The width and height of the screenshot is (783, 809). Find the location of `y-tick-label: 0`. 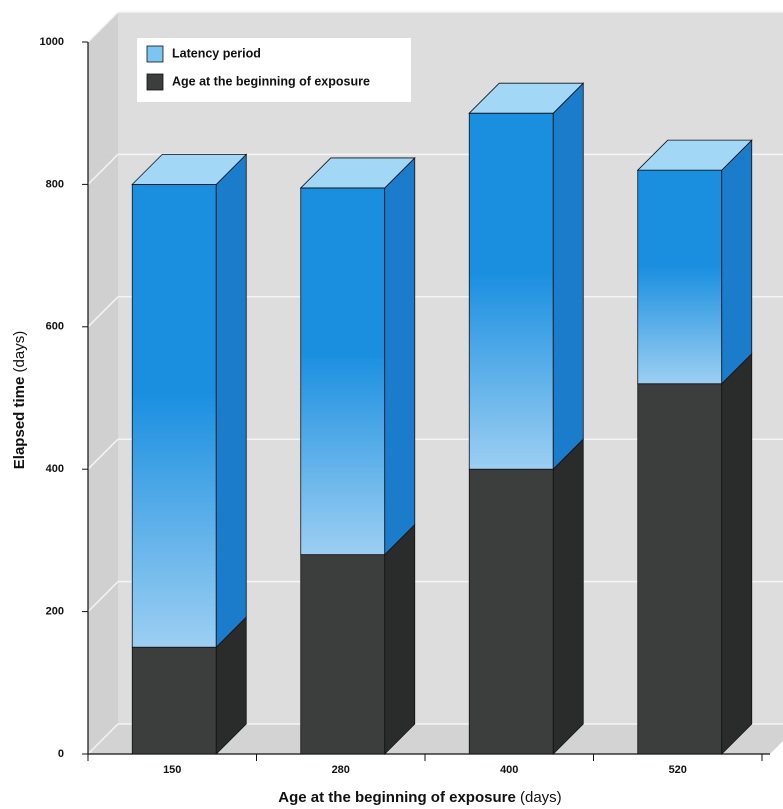

y-tick-label: 0 is located at coordinates (61, 754).